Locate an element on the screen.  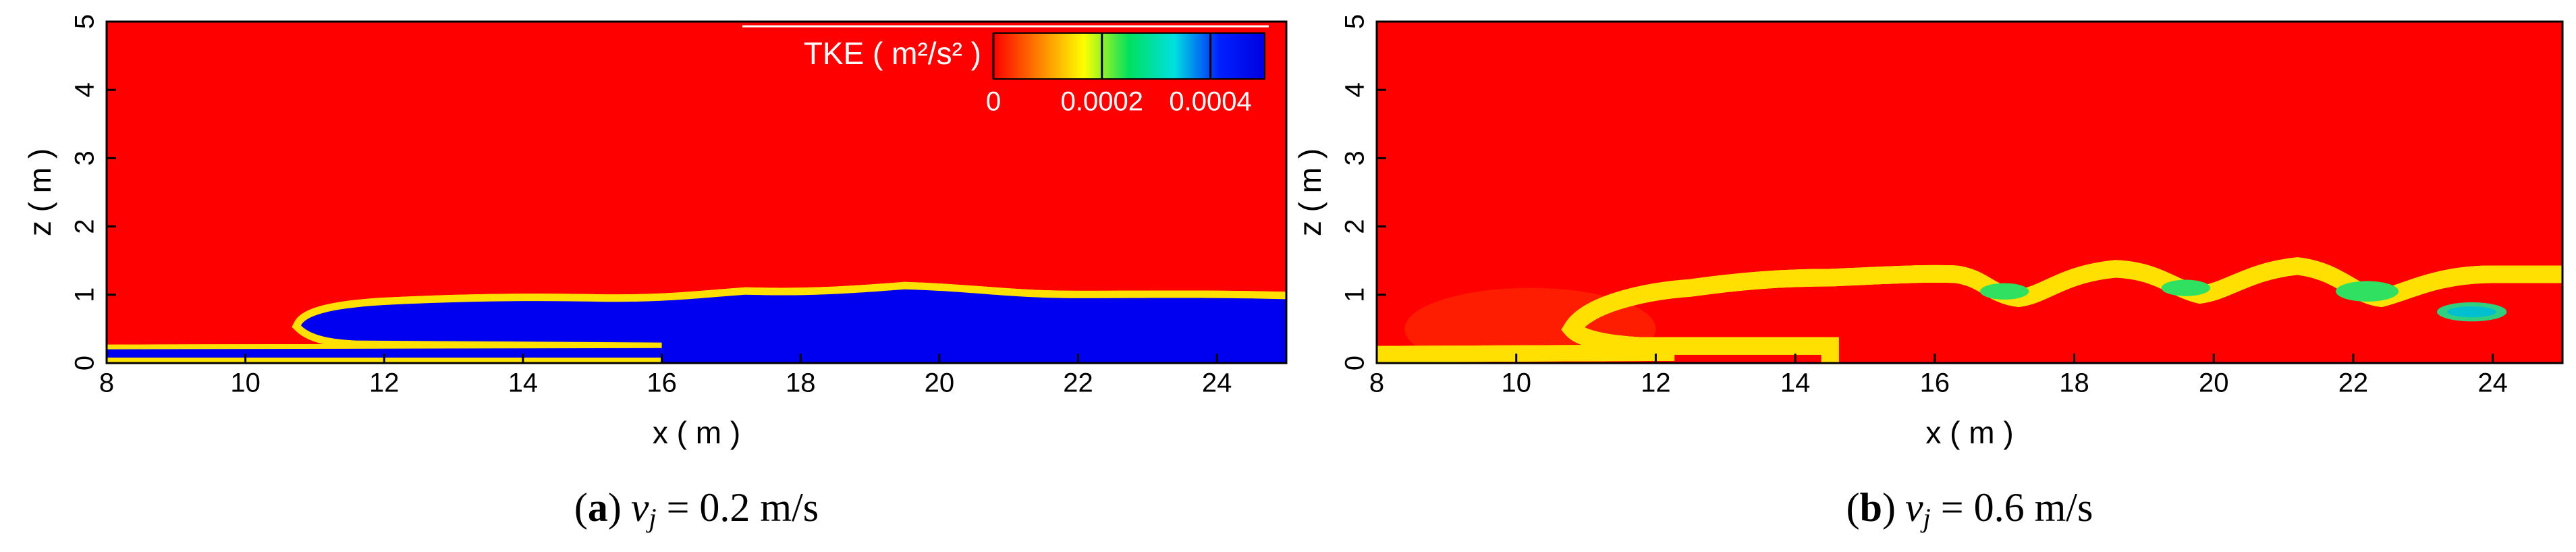
caption-part: = 0.2 m/s is located at coordinates (738, 507).